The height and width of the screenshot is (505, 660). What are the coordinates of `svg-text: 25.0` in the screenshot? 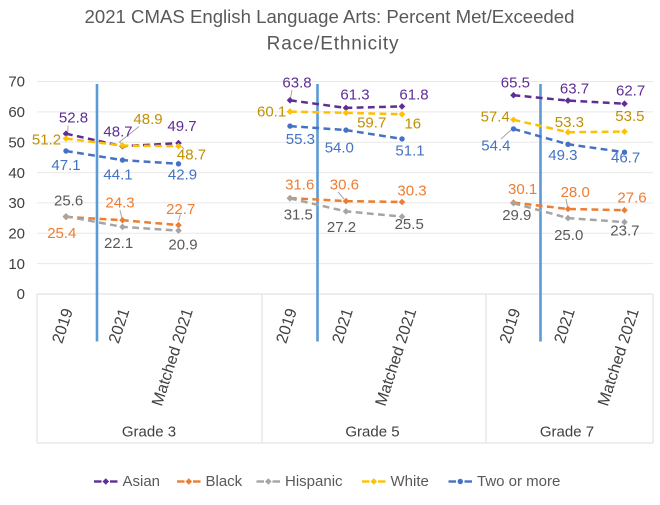 It's located at (568, 235).